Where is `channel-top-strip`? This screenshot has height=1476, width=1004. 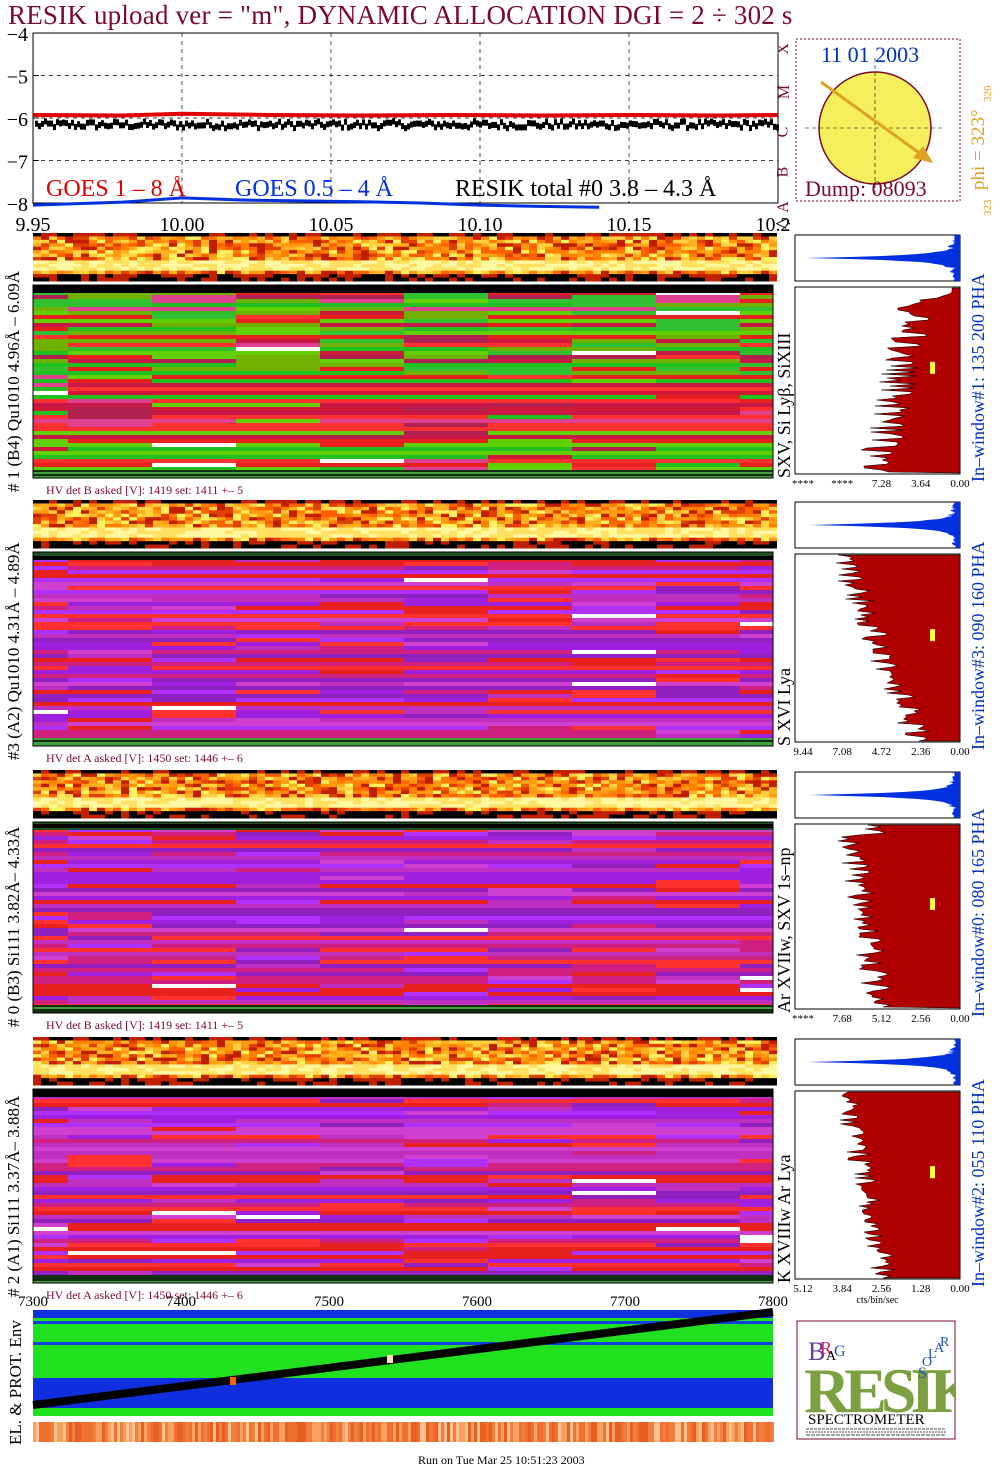
channel-top-strip is located at coordinates (405, 257).